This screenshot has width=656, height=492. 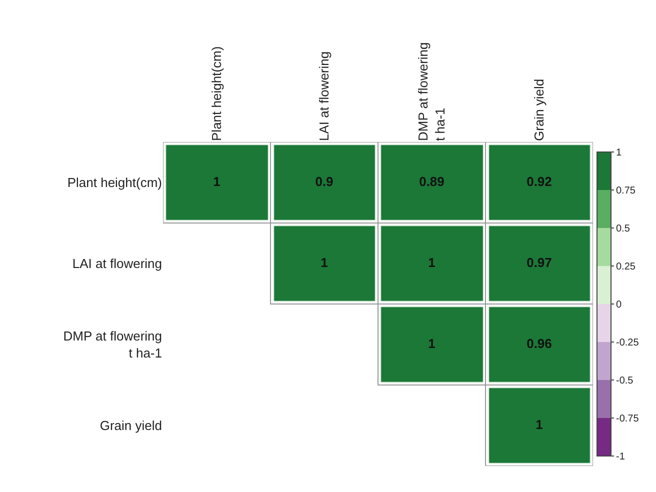 What do you see at coordinates (539, 262) in the screenshot?
I see `data-label: 0.97` at bounding box center [539, 262].